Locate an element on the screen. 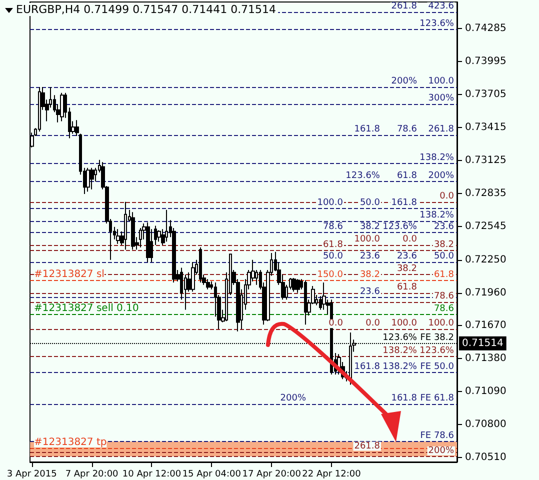 The image size is (539, 480). ref-line-label: #12313827 sell 0.10 is located at coordinates (86, 308).